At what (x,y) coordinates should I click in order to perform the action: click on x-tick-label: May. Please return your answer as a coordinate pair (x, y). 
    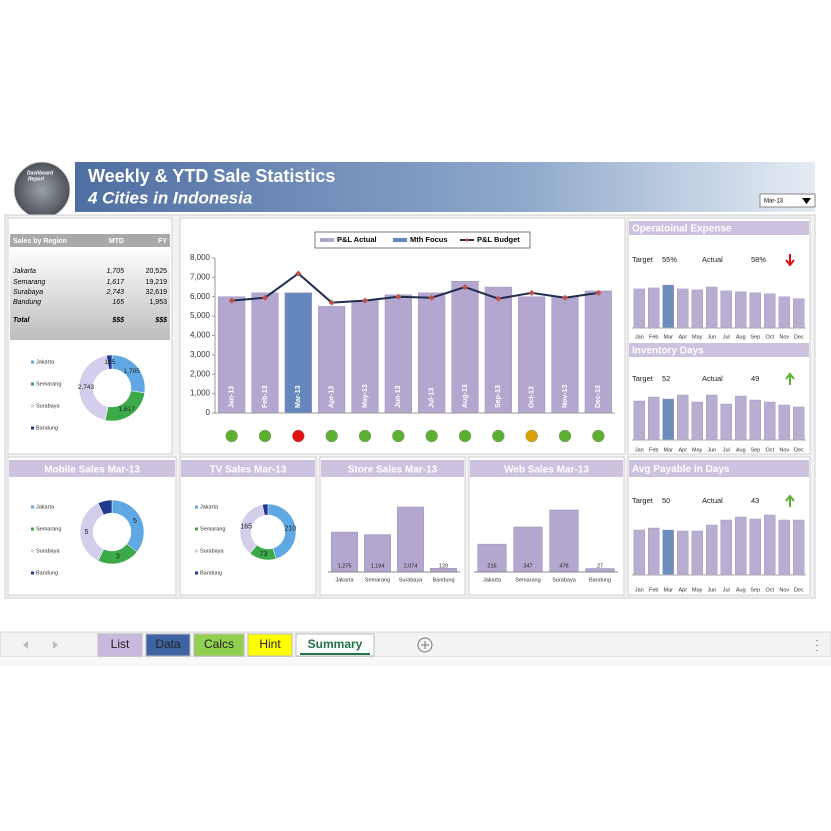
    Looking at the image, I should click on (697, 450).